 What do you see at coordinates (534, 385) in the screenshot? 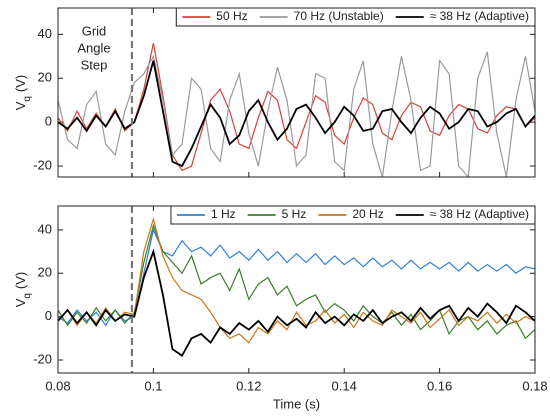
I see `x-tick-label: 0.18` at bounding box center [534, 385].